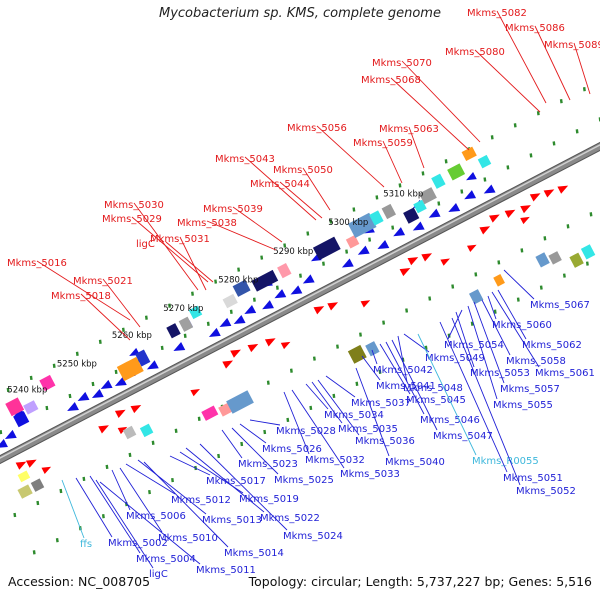  I want to click on top-gene-label: Mkms_5021, so click(103, 281).